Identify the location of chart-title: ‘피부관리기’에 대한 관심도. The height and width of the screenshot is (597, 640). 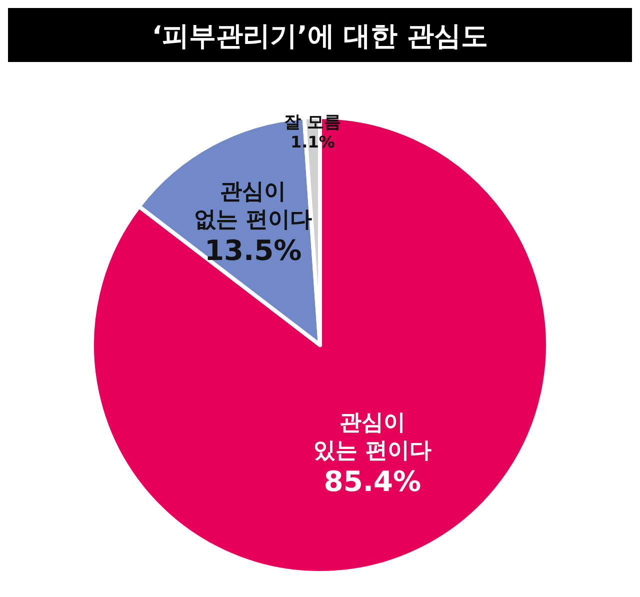
(320, 36).